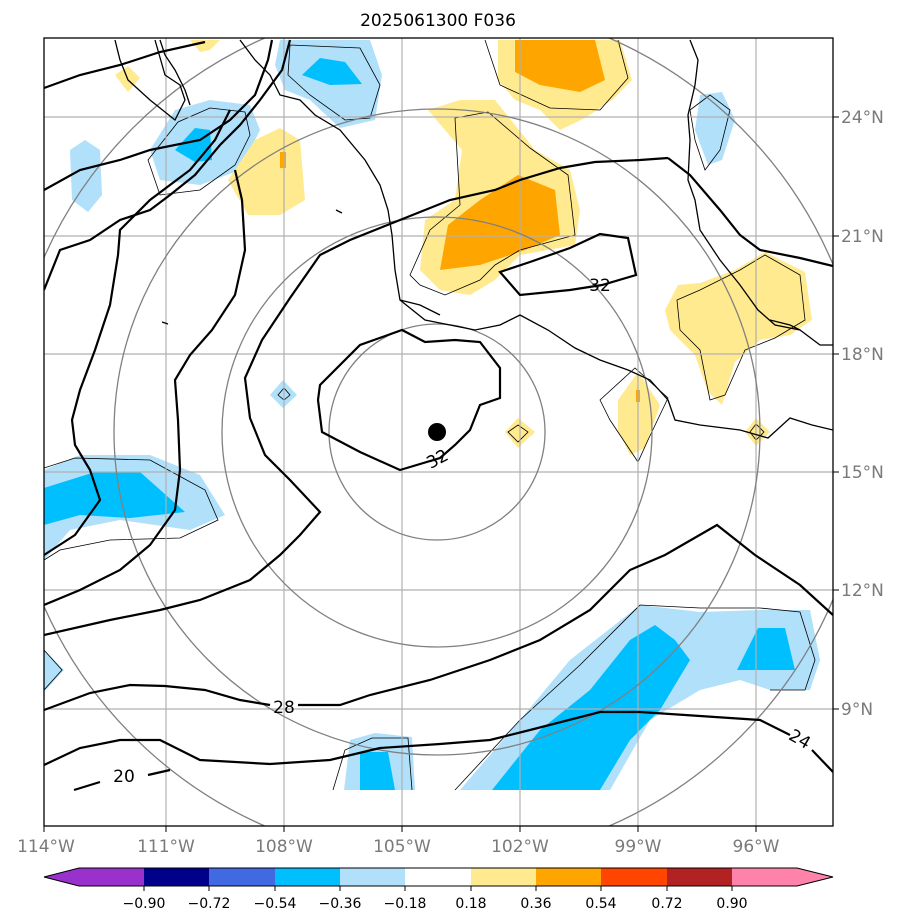 Image resolution: width=903 pixels, height=924 pixels. I want to click on longitude-labels: 114°W 111°W 108°W 105°W 102°W 99°W 96°W, so click(398, 847).